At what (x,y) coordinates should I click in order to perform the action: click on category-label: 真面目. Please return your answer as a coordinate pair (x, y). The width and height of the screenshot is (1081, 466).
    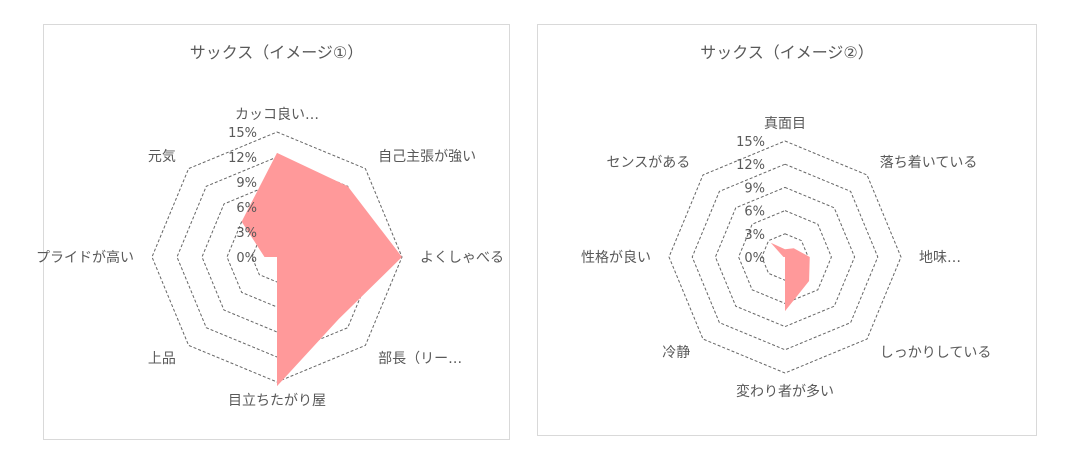
    Looking at the image, I should click on (785, 124).